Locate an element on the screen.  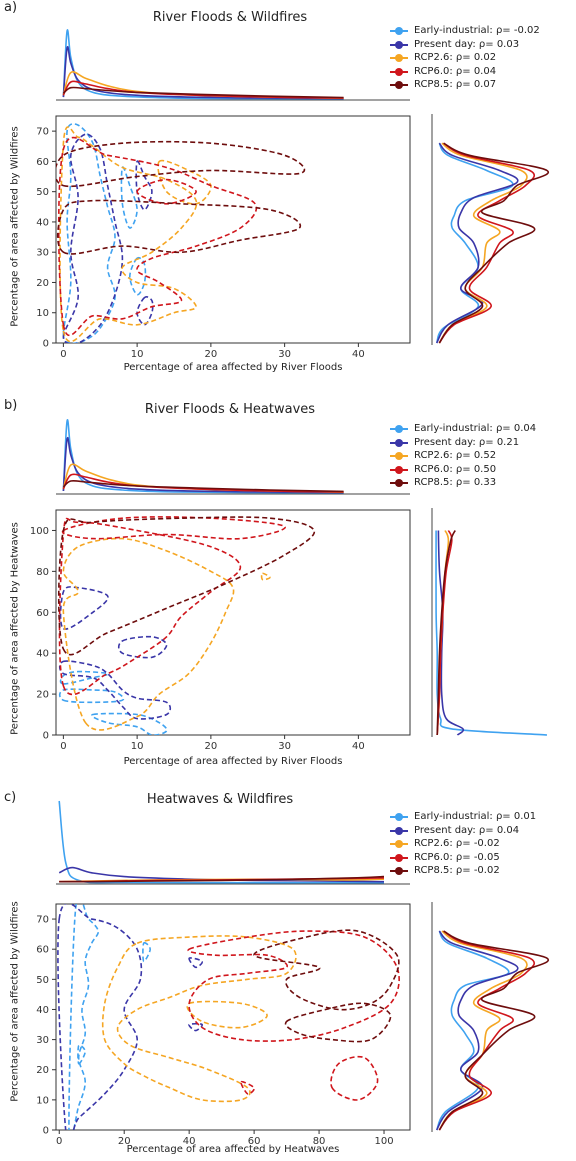
panel-label: a) is located at coordinates (11, 7).